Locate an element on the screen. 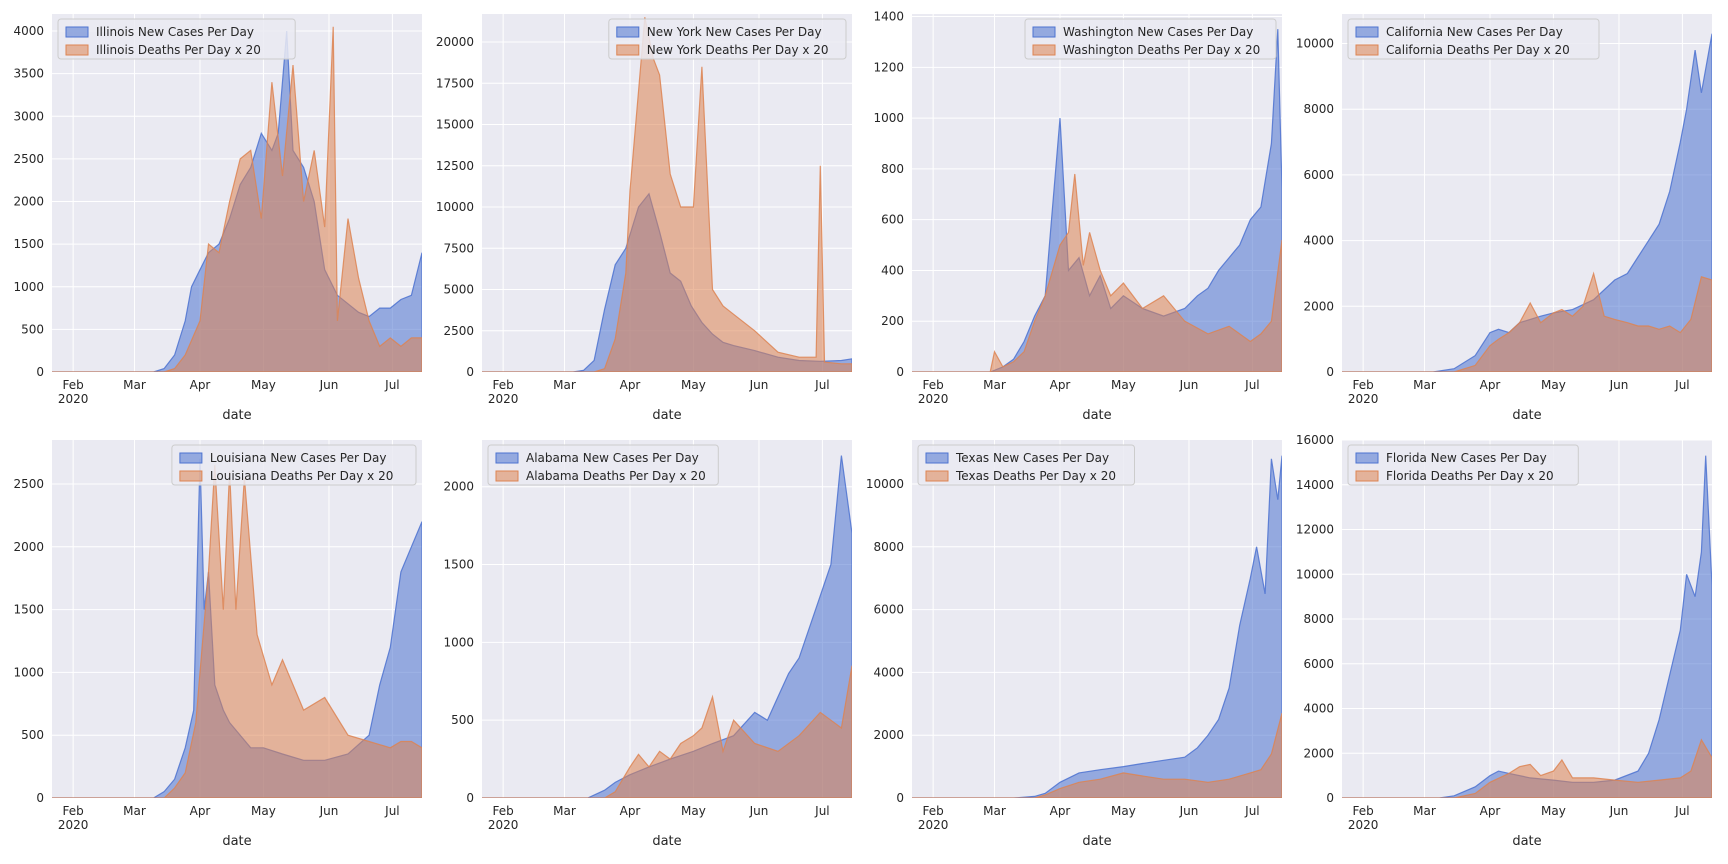 This screenshot has height=864, width=1728. legend-label-cases: California New Cases Per Day is located at coordinates (1474, 32).